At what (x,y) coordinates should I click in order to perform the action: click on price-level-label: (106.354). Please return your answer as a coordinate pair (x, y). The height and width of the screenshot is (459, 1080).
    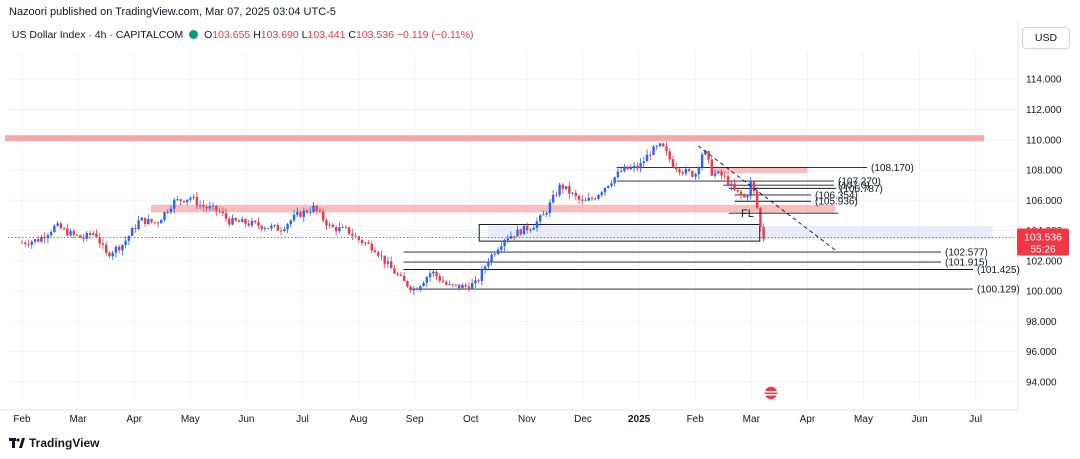
    Looking at the image, I should click on (836, 195).